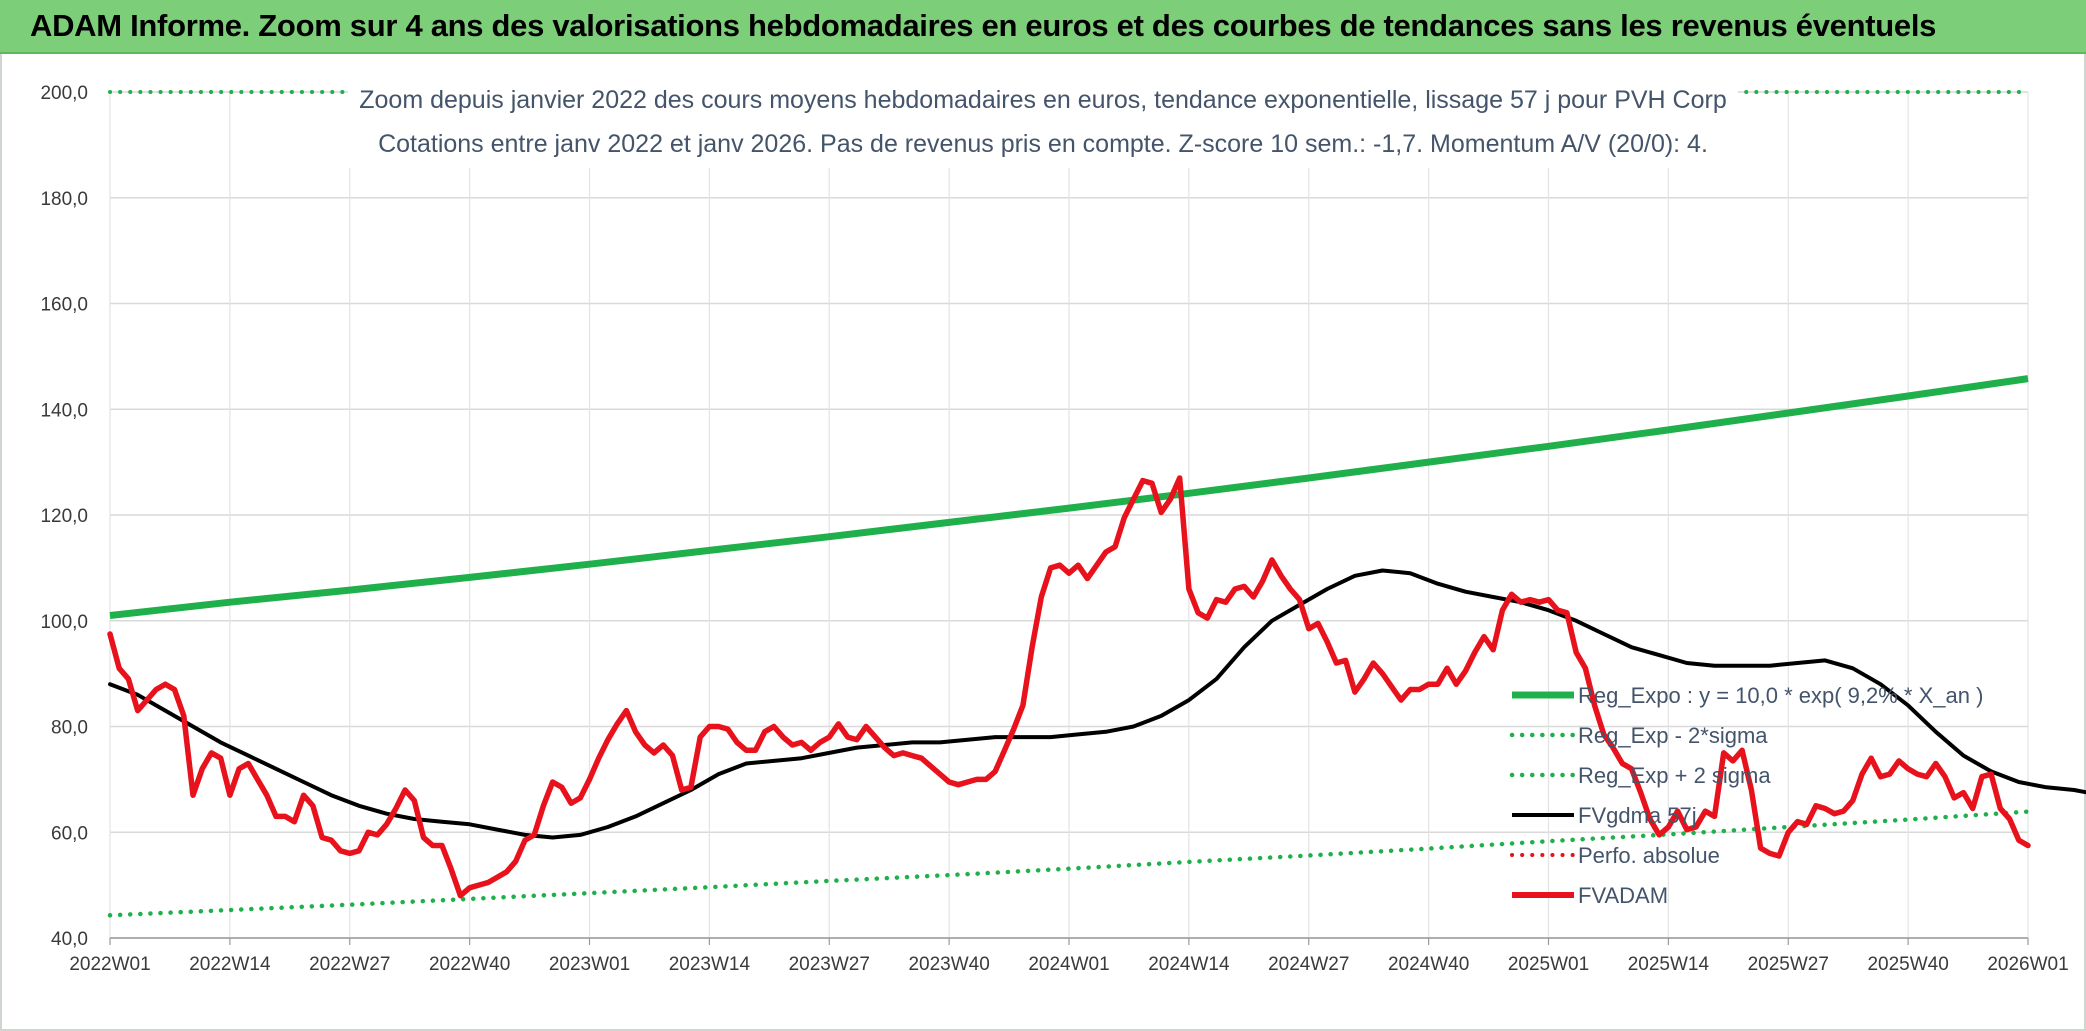 Image resolution: width=2086 pixels, height=1031 pixels. Describe the element at coordinates (1674, 775) in the screenshot. I see `legend-label: Reg_Exp + 2 sigma` at that location.